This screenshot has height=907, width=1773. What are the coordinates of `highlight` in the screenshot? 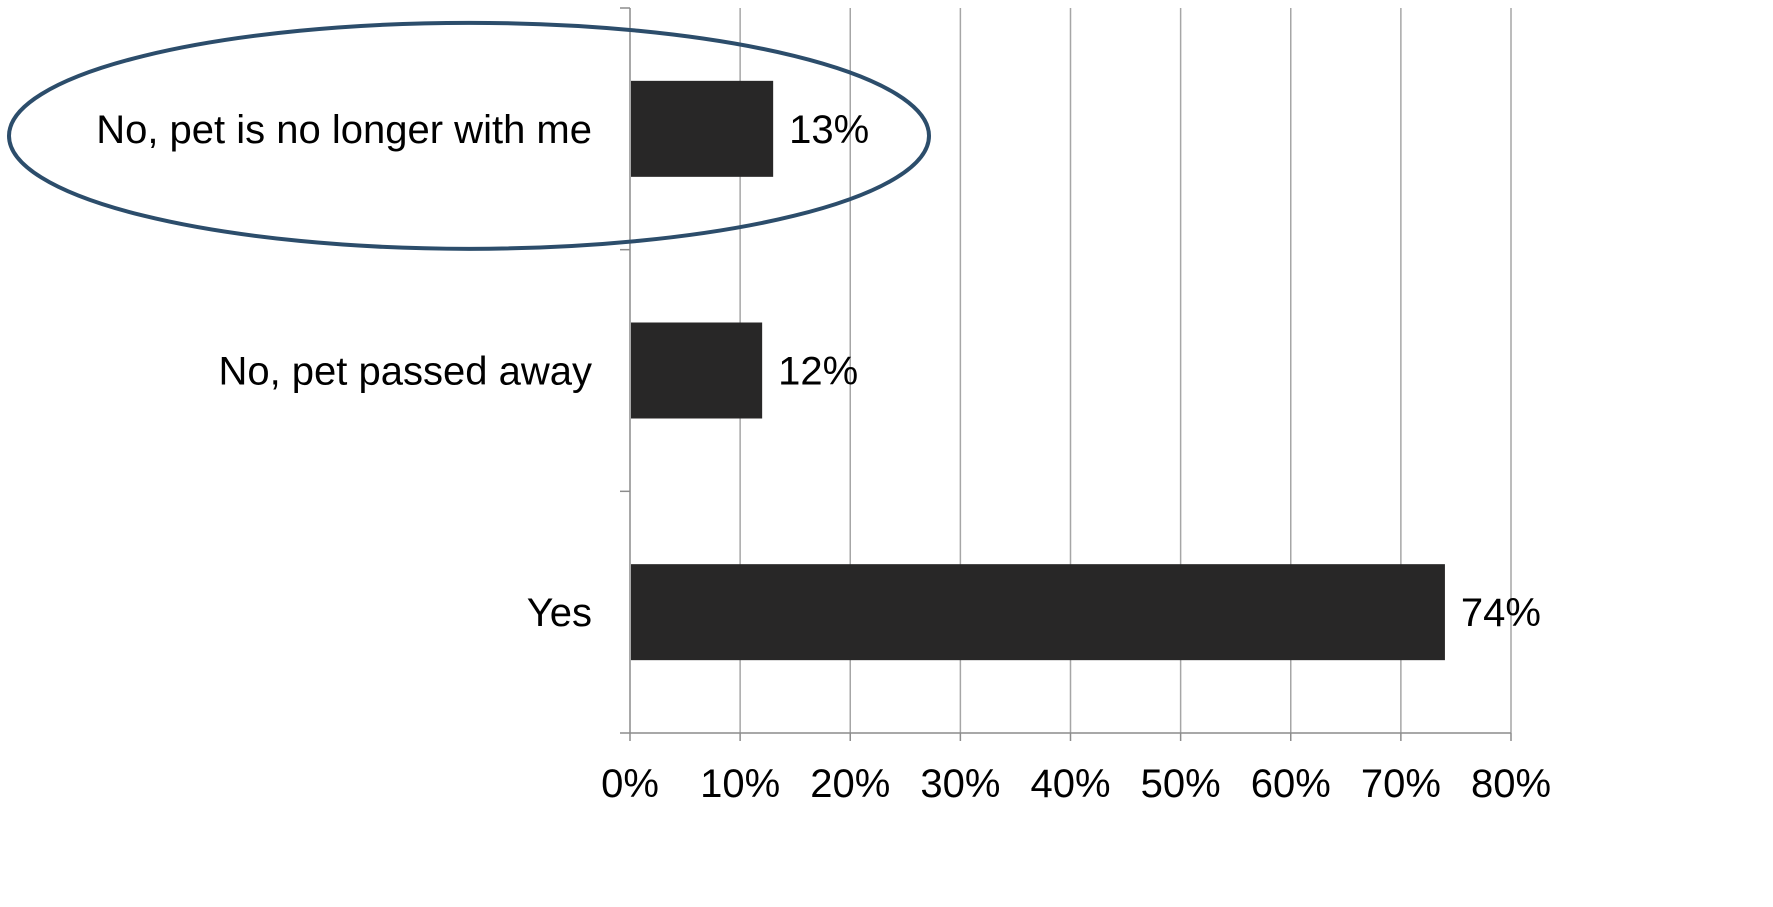 It's located at (469, 135).